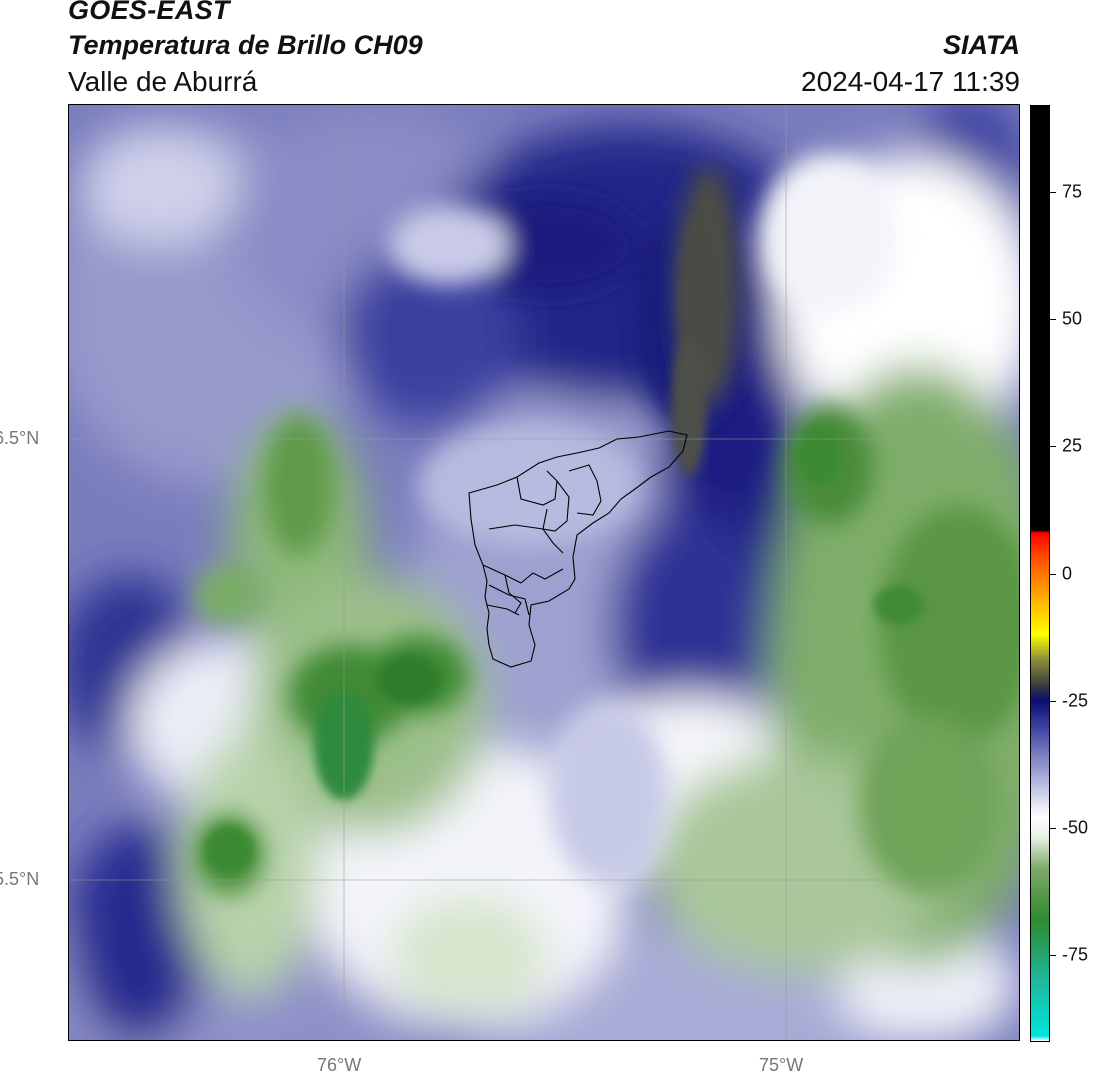 This screenshot has height=1078, width=1094. I want to click on aburra-valley-boundaries, so click(578, 549).